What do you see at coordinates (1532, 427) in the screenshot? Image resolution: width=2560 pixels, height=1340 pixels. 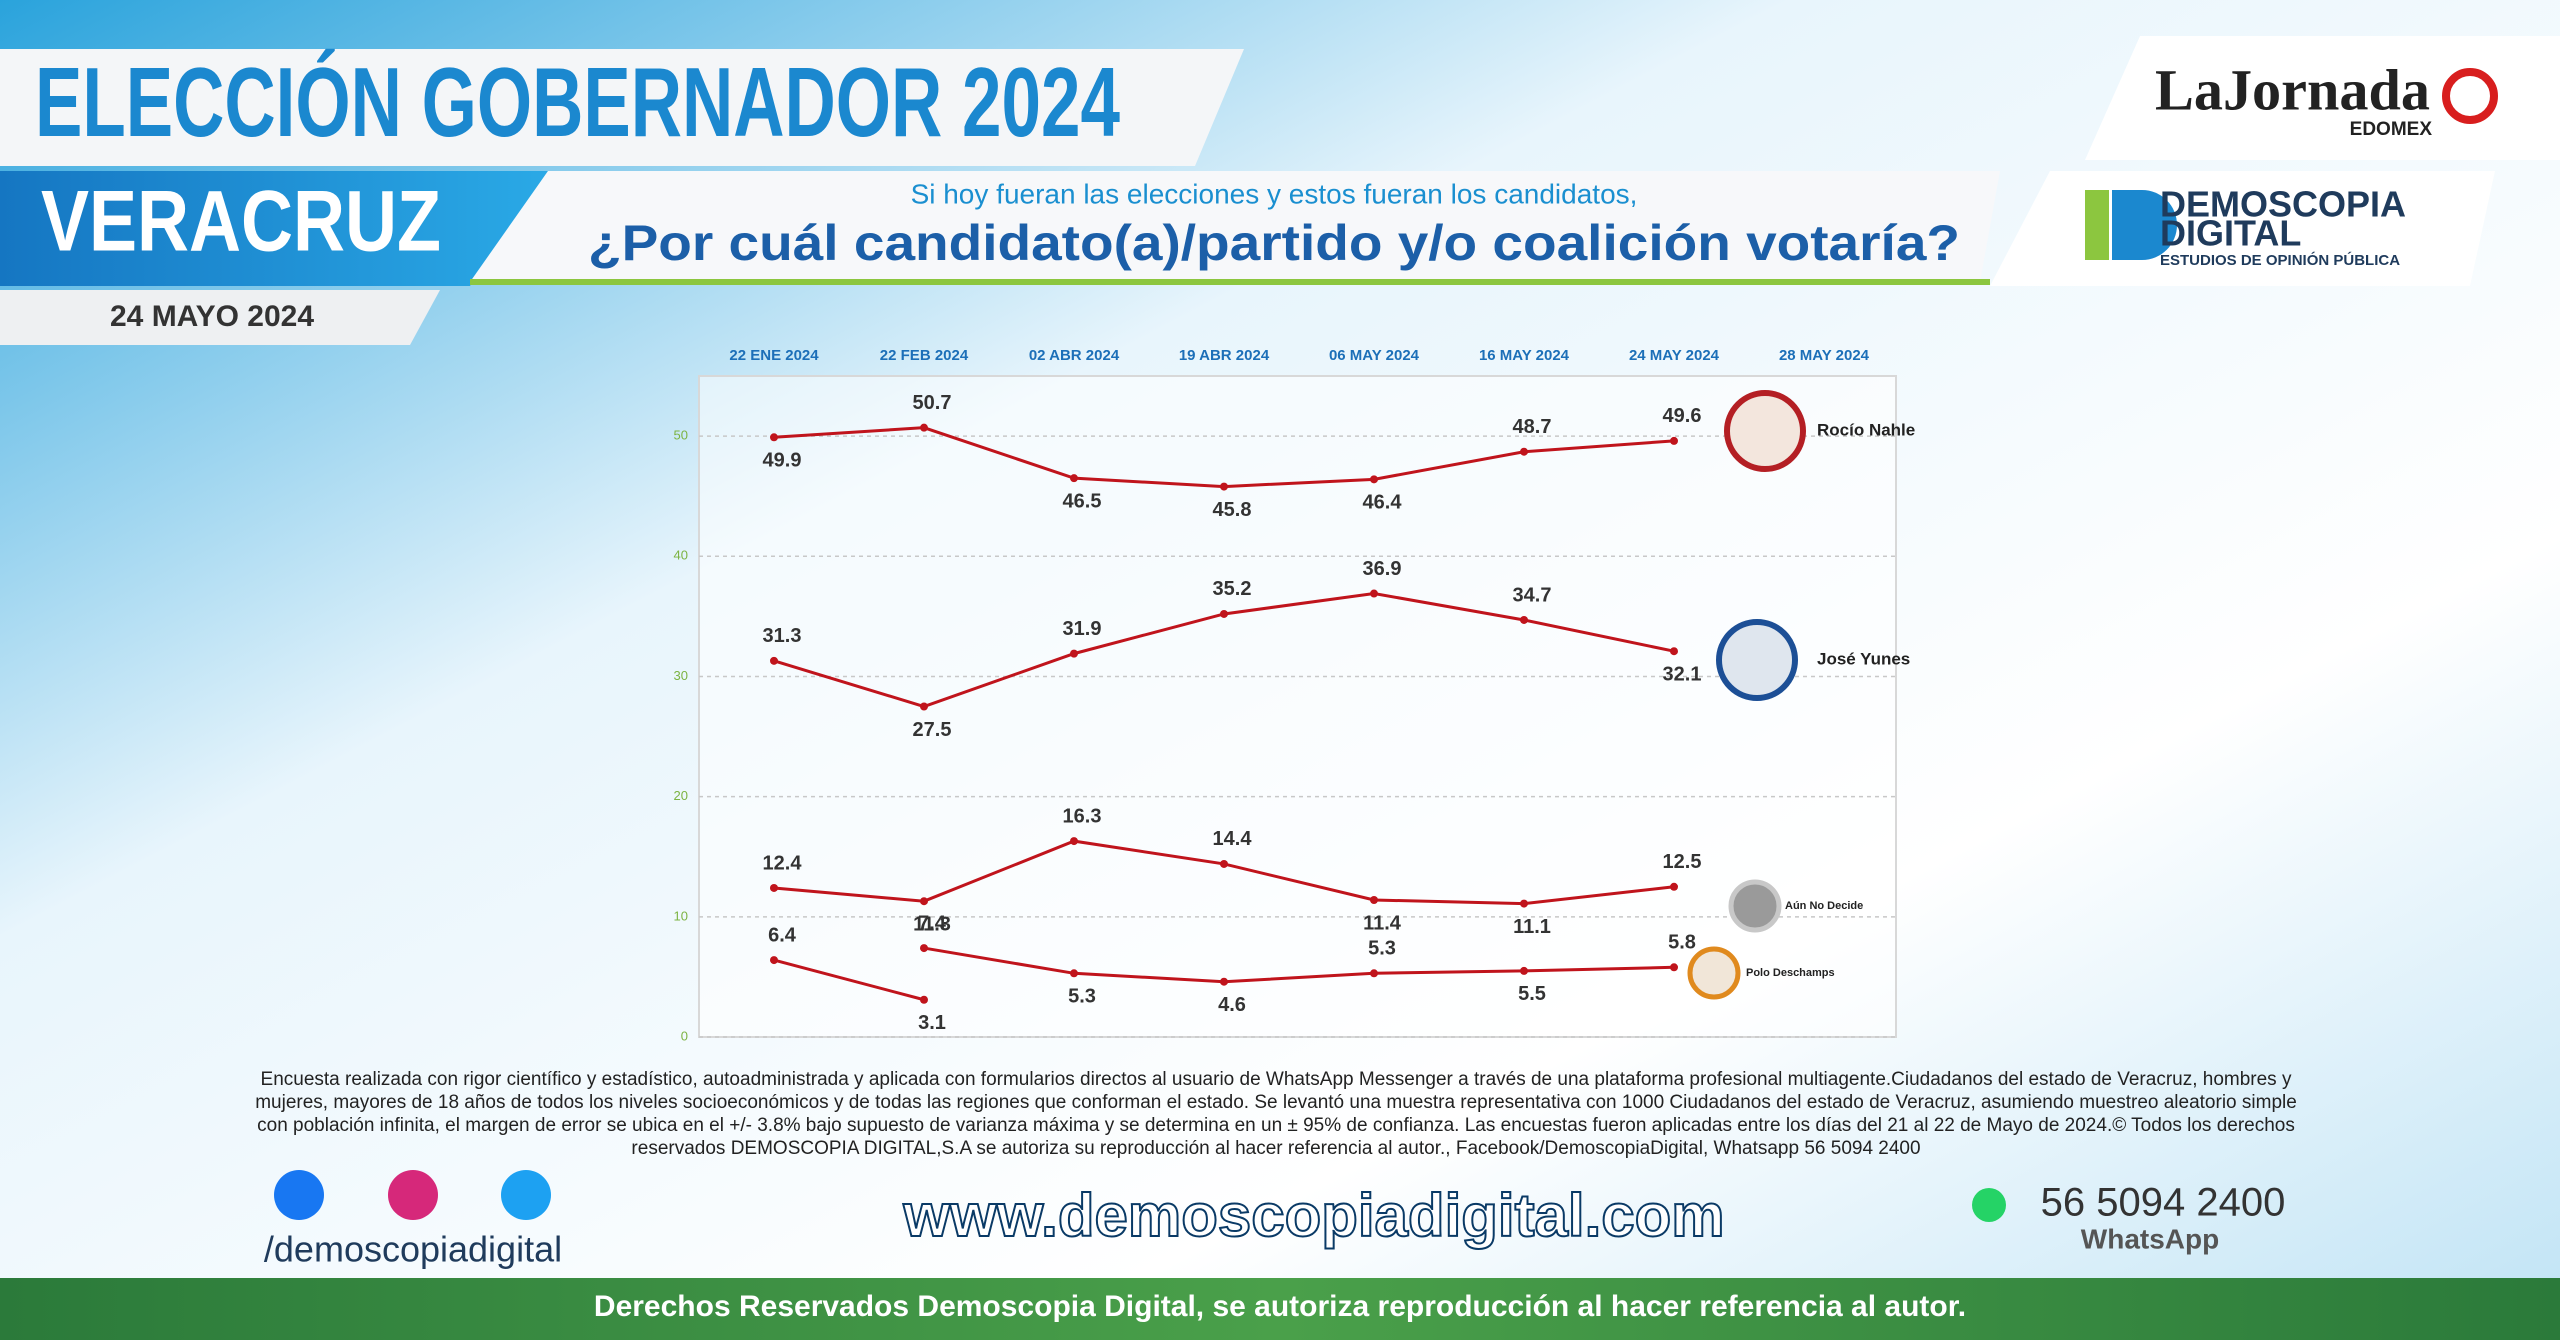 I see `data-label: 48.7` at bounding box center [1532, 427].